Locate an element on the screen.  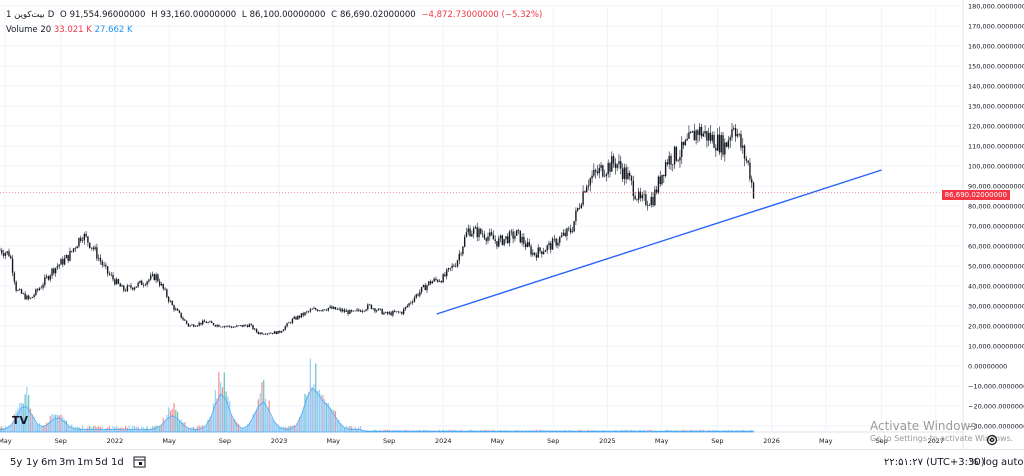
settings-gear-icon is located at coordinates (992, 440).